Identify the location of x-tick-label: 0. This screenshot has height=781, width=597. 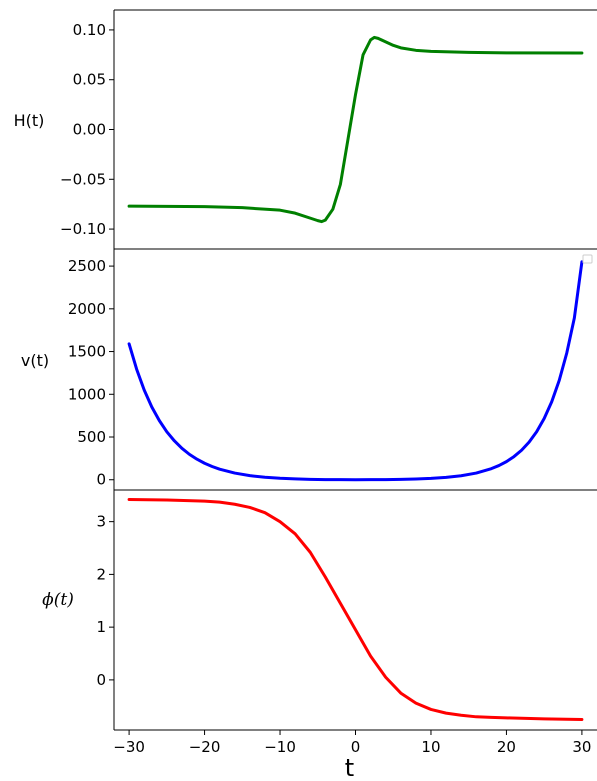
(356, 747).